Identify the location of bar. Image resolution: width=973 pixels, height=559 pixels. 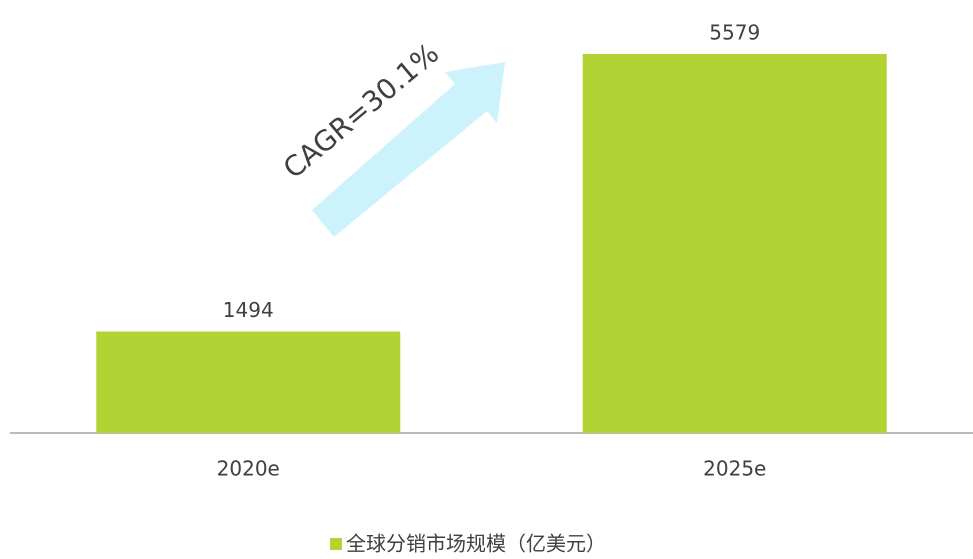
(248, 382).